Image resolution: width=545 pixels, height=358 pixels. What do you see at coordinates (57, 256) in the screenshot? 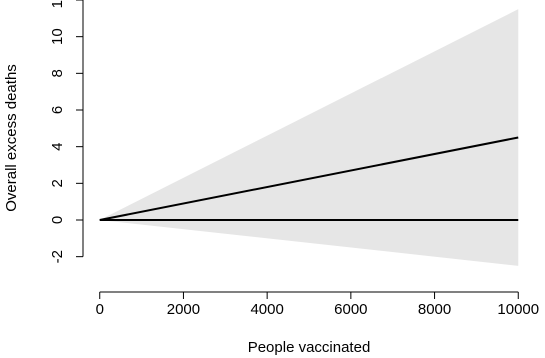
I see `y-tick-label: -2` at bounding box center [57, 256].